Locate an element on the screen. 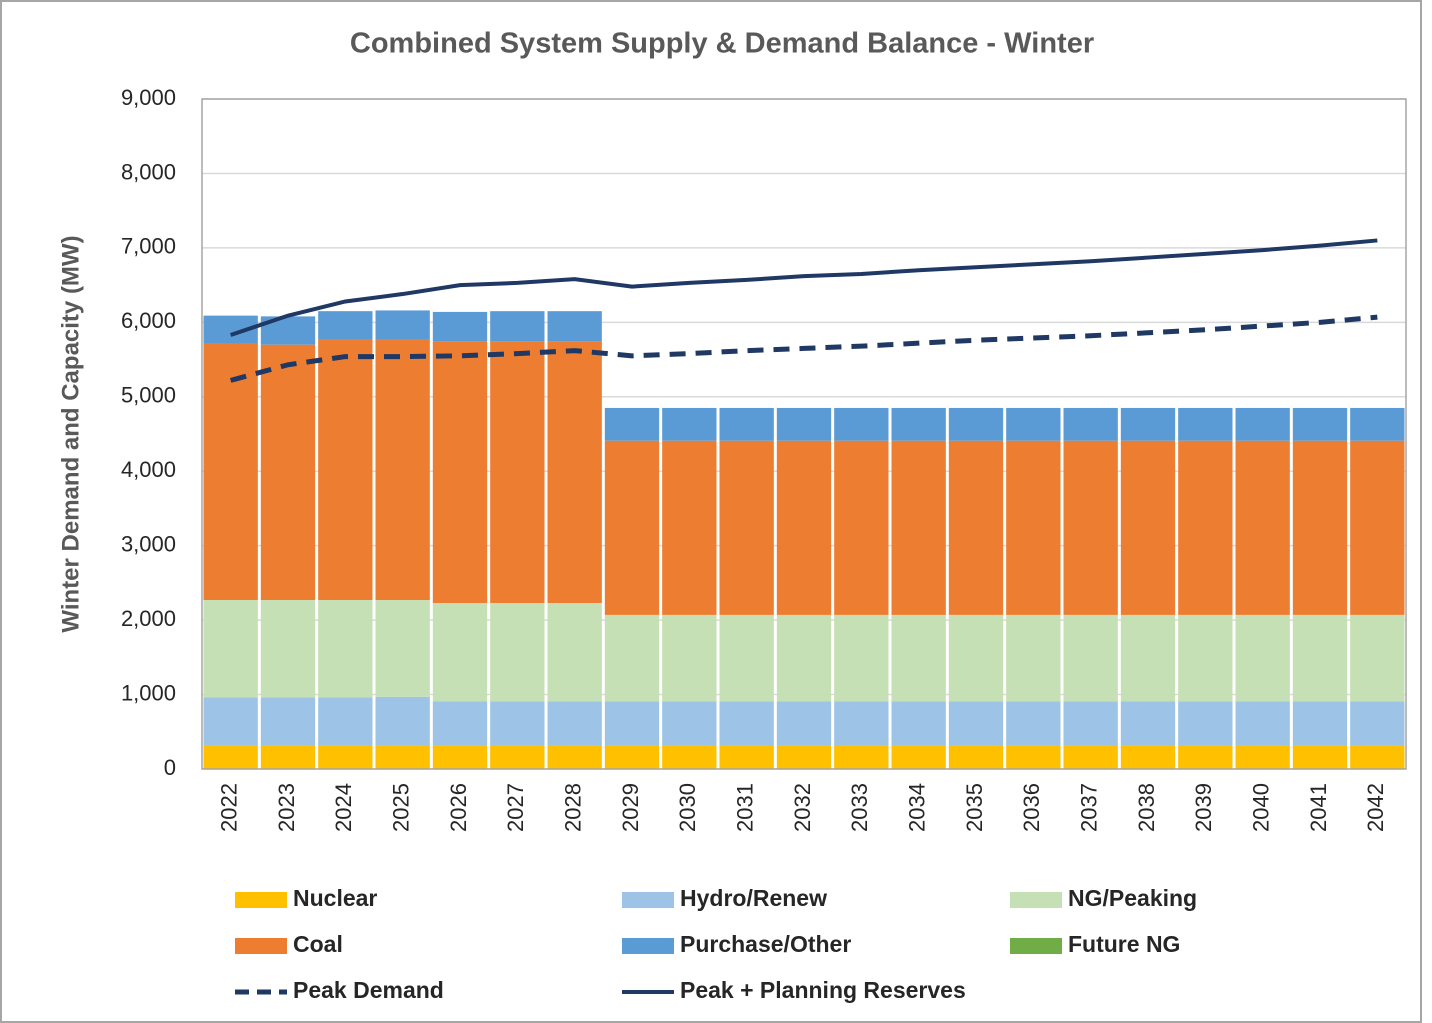 Image resolution: width=1432 pixels, height=1023 pixels. x-tick-label: 2022 is located at coordinates (228, 807).